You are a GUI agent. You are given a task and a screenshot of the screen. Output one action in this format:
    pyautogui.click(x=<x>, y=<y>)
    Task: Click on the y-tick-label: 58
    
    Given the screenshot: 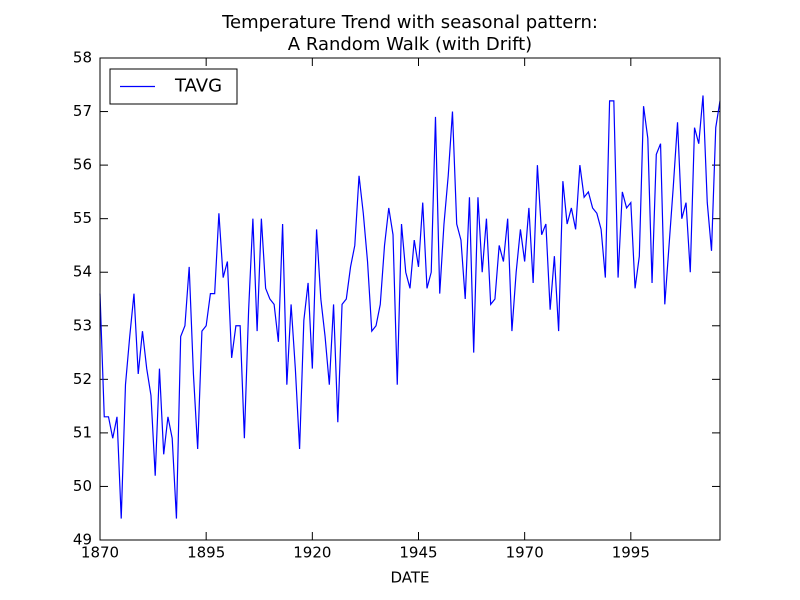 What is the action you would take?
    pyautogui.click(x=82, y=58)
    